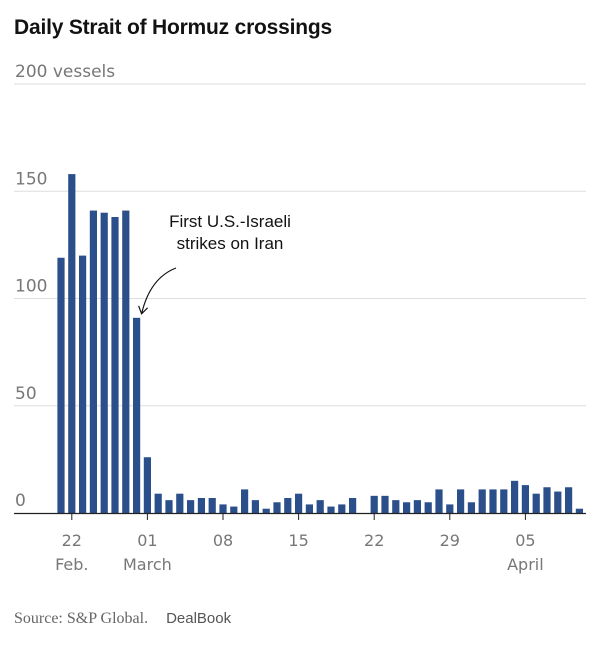  What do you see at coordinates (147, 564) in the screenshot?
I see `x-tick-sublabel: March` at bounding box center [147, 564].